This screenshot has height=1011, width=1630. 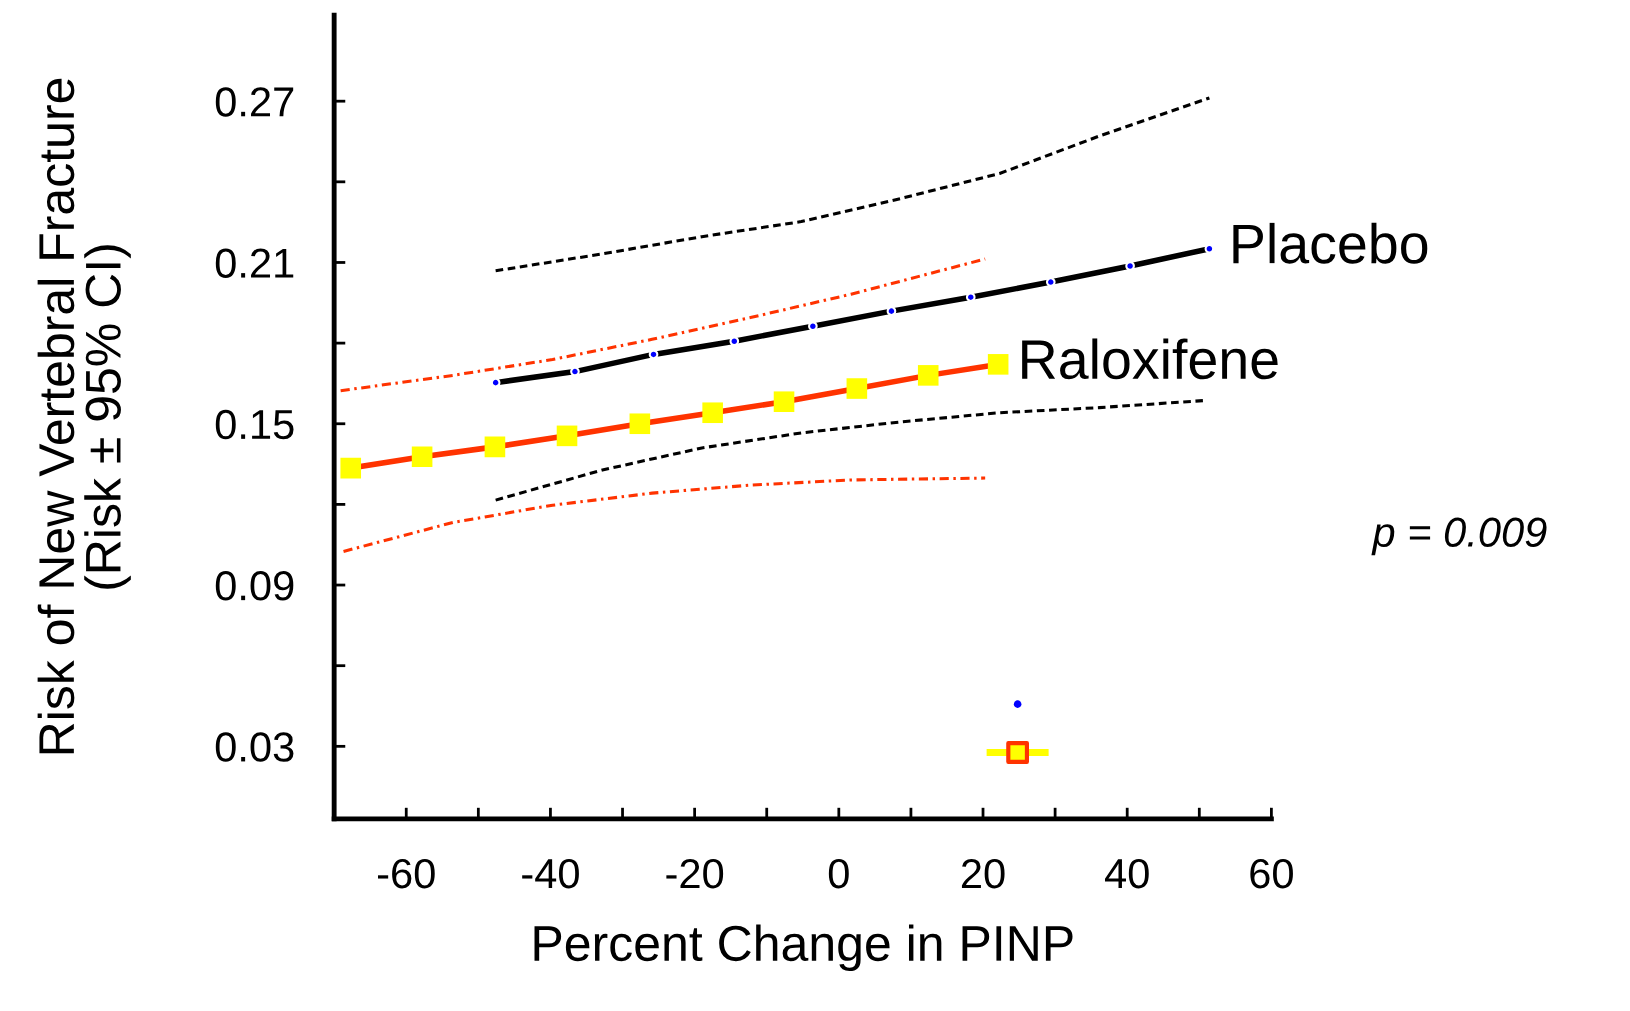 What do you see at coordinates (983, 873) in the screenshot?
I see `x-tick-label: 20` at bounding box center [983, 873].